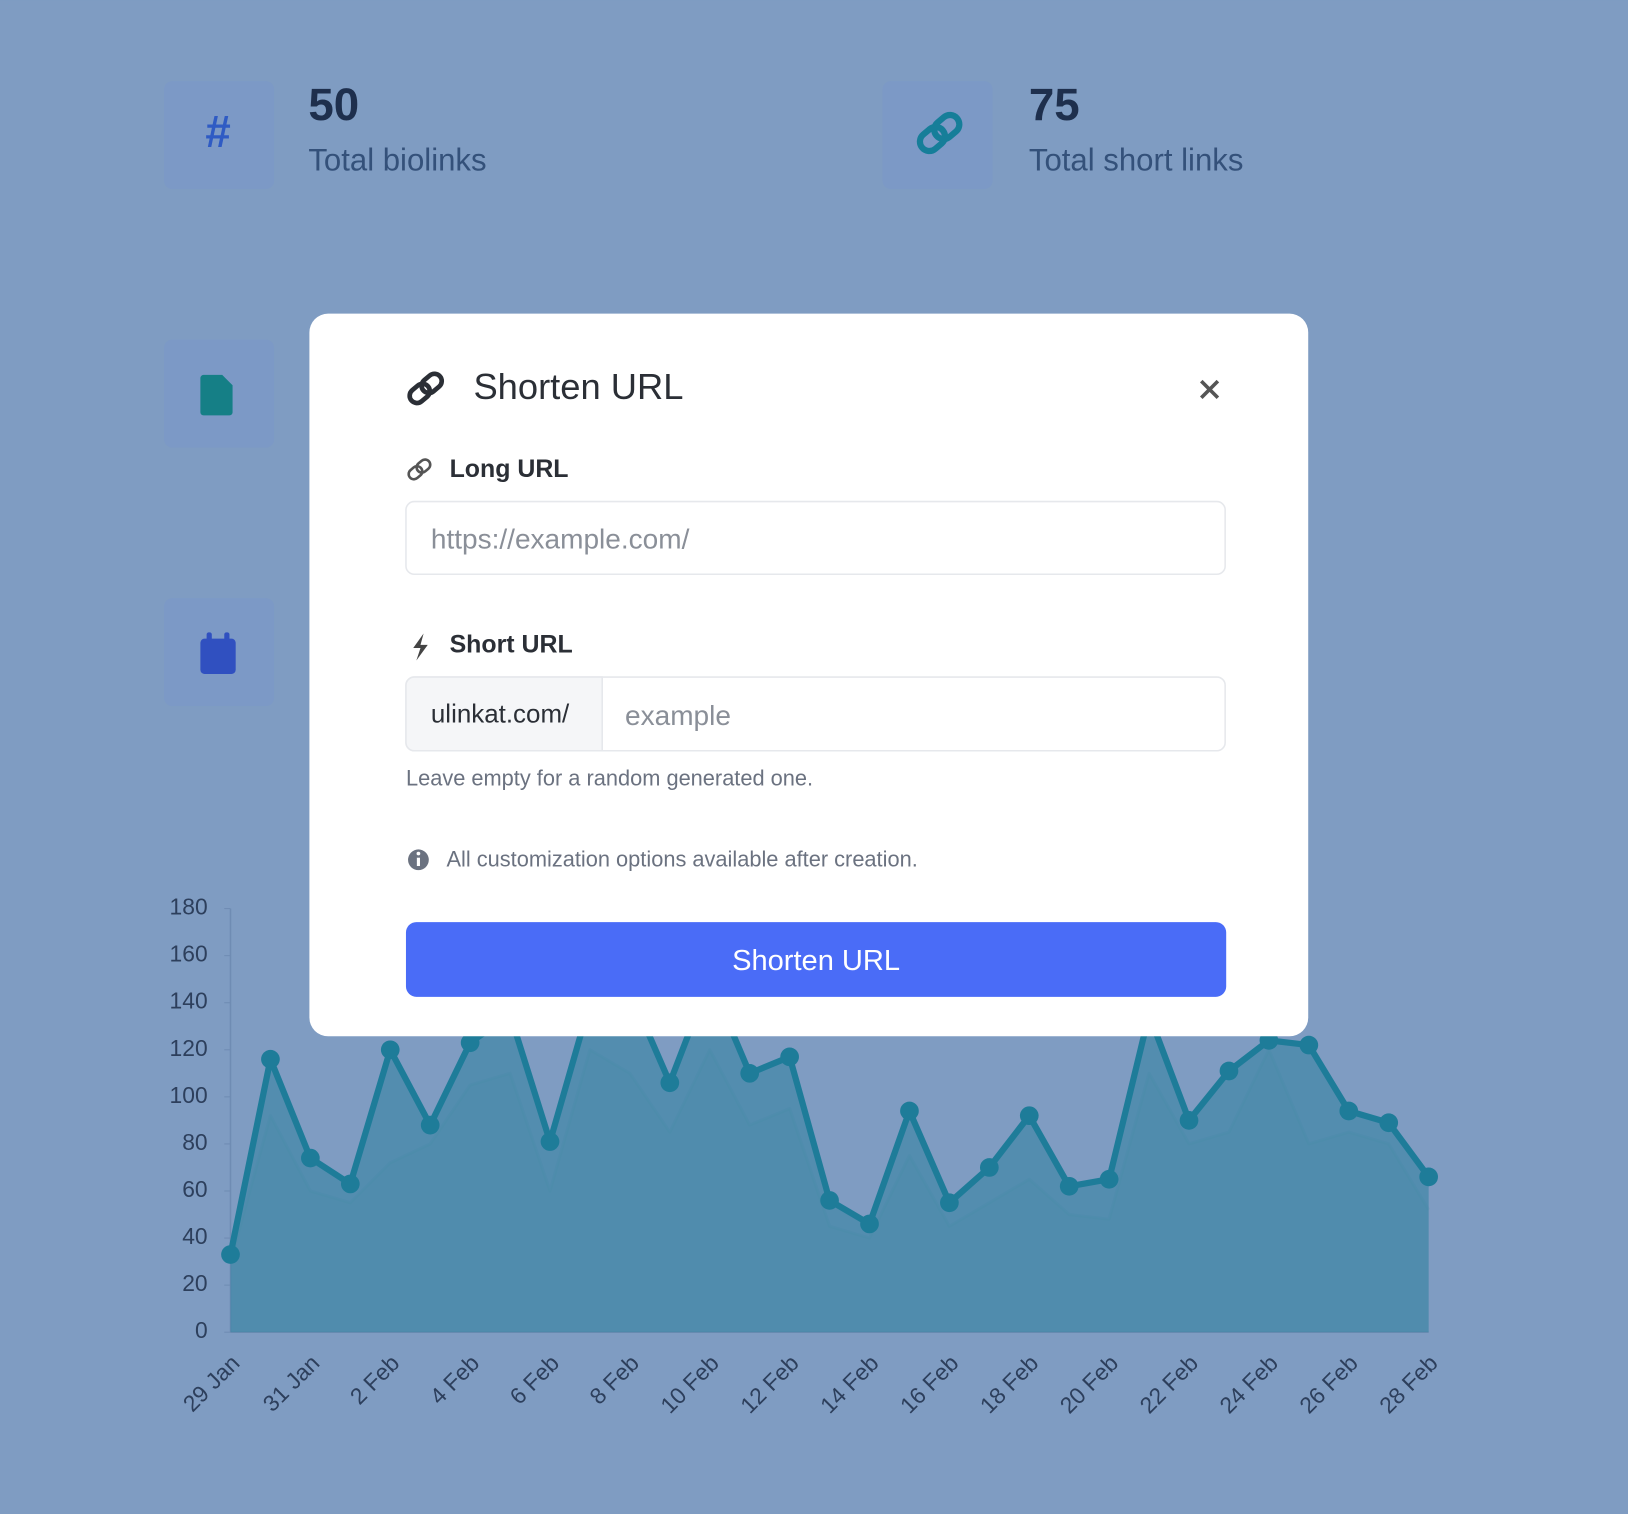 Image resolution: width=1628 pixels, height=1514 pixels. Describe the element at coordinates (189, 1048) in the screenshot. I see `y-tick-label: 120` at that location.